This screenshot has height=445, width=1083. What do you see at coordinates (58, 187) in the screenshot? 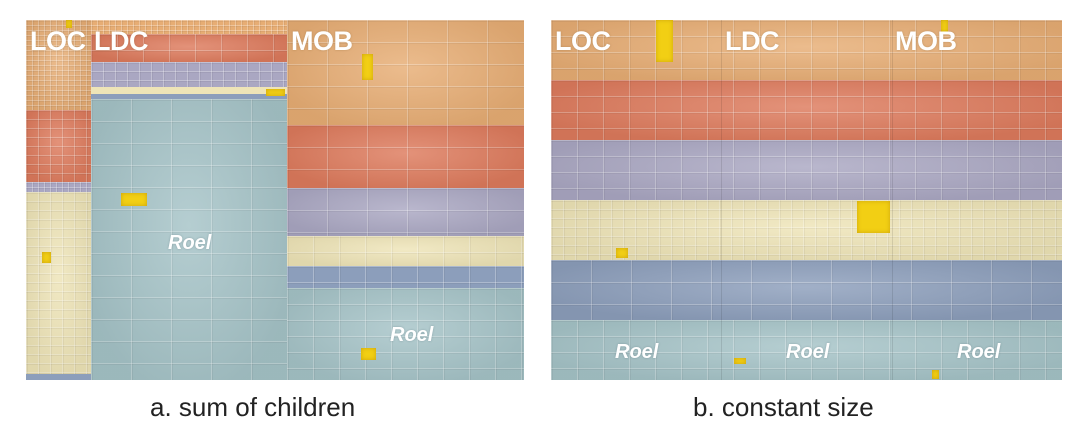
I see `loc-lavender-block` at bounding box center [58, 187].